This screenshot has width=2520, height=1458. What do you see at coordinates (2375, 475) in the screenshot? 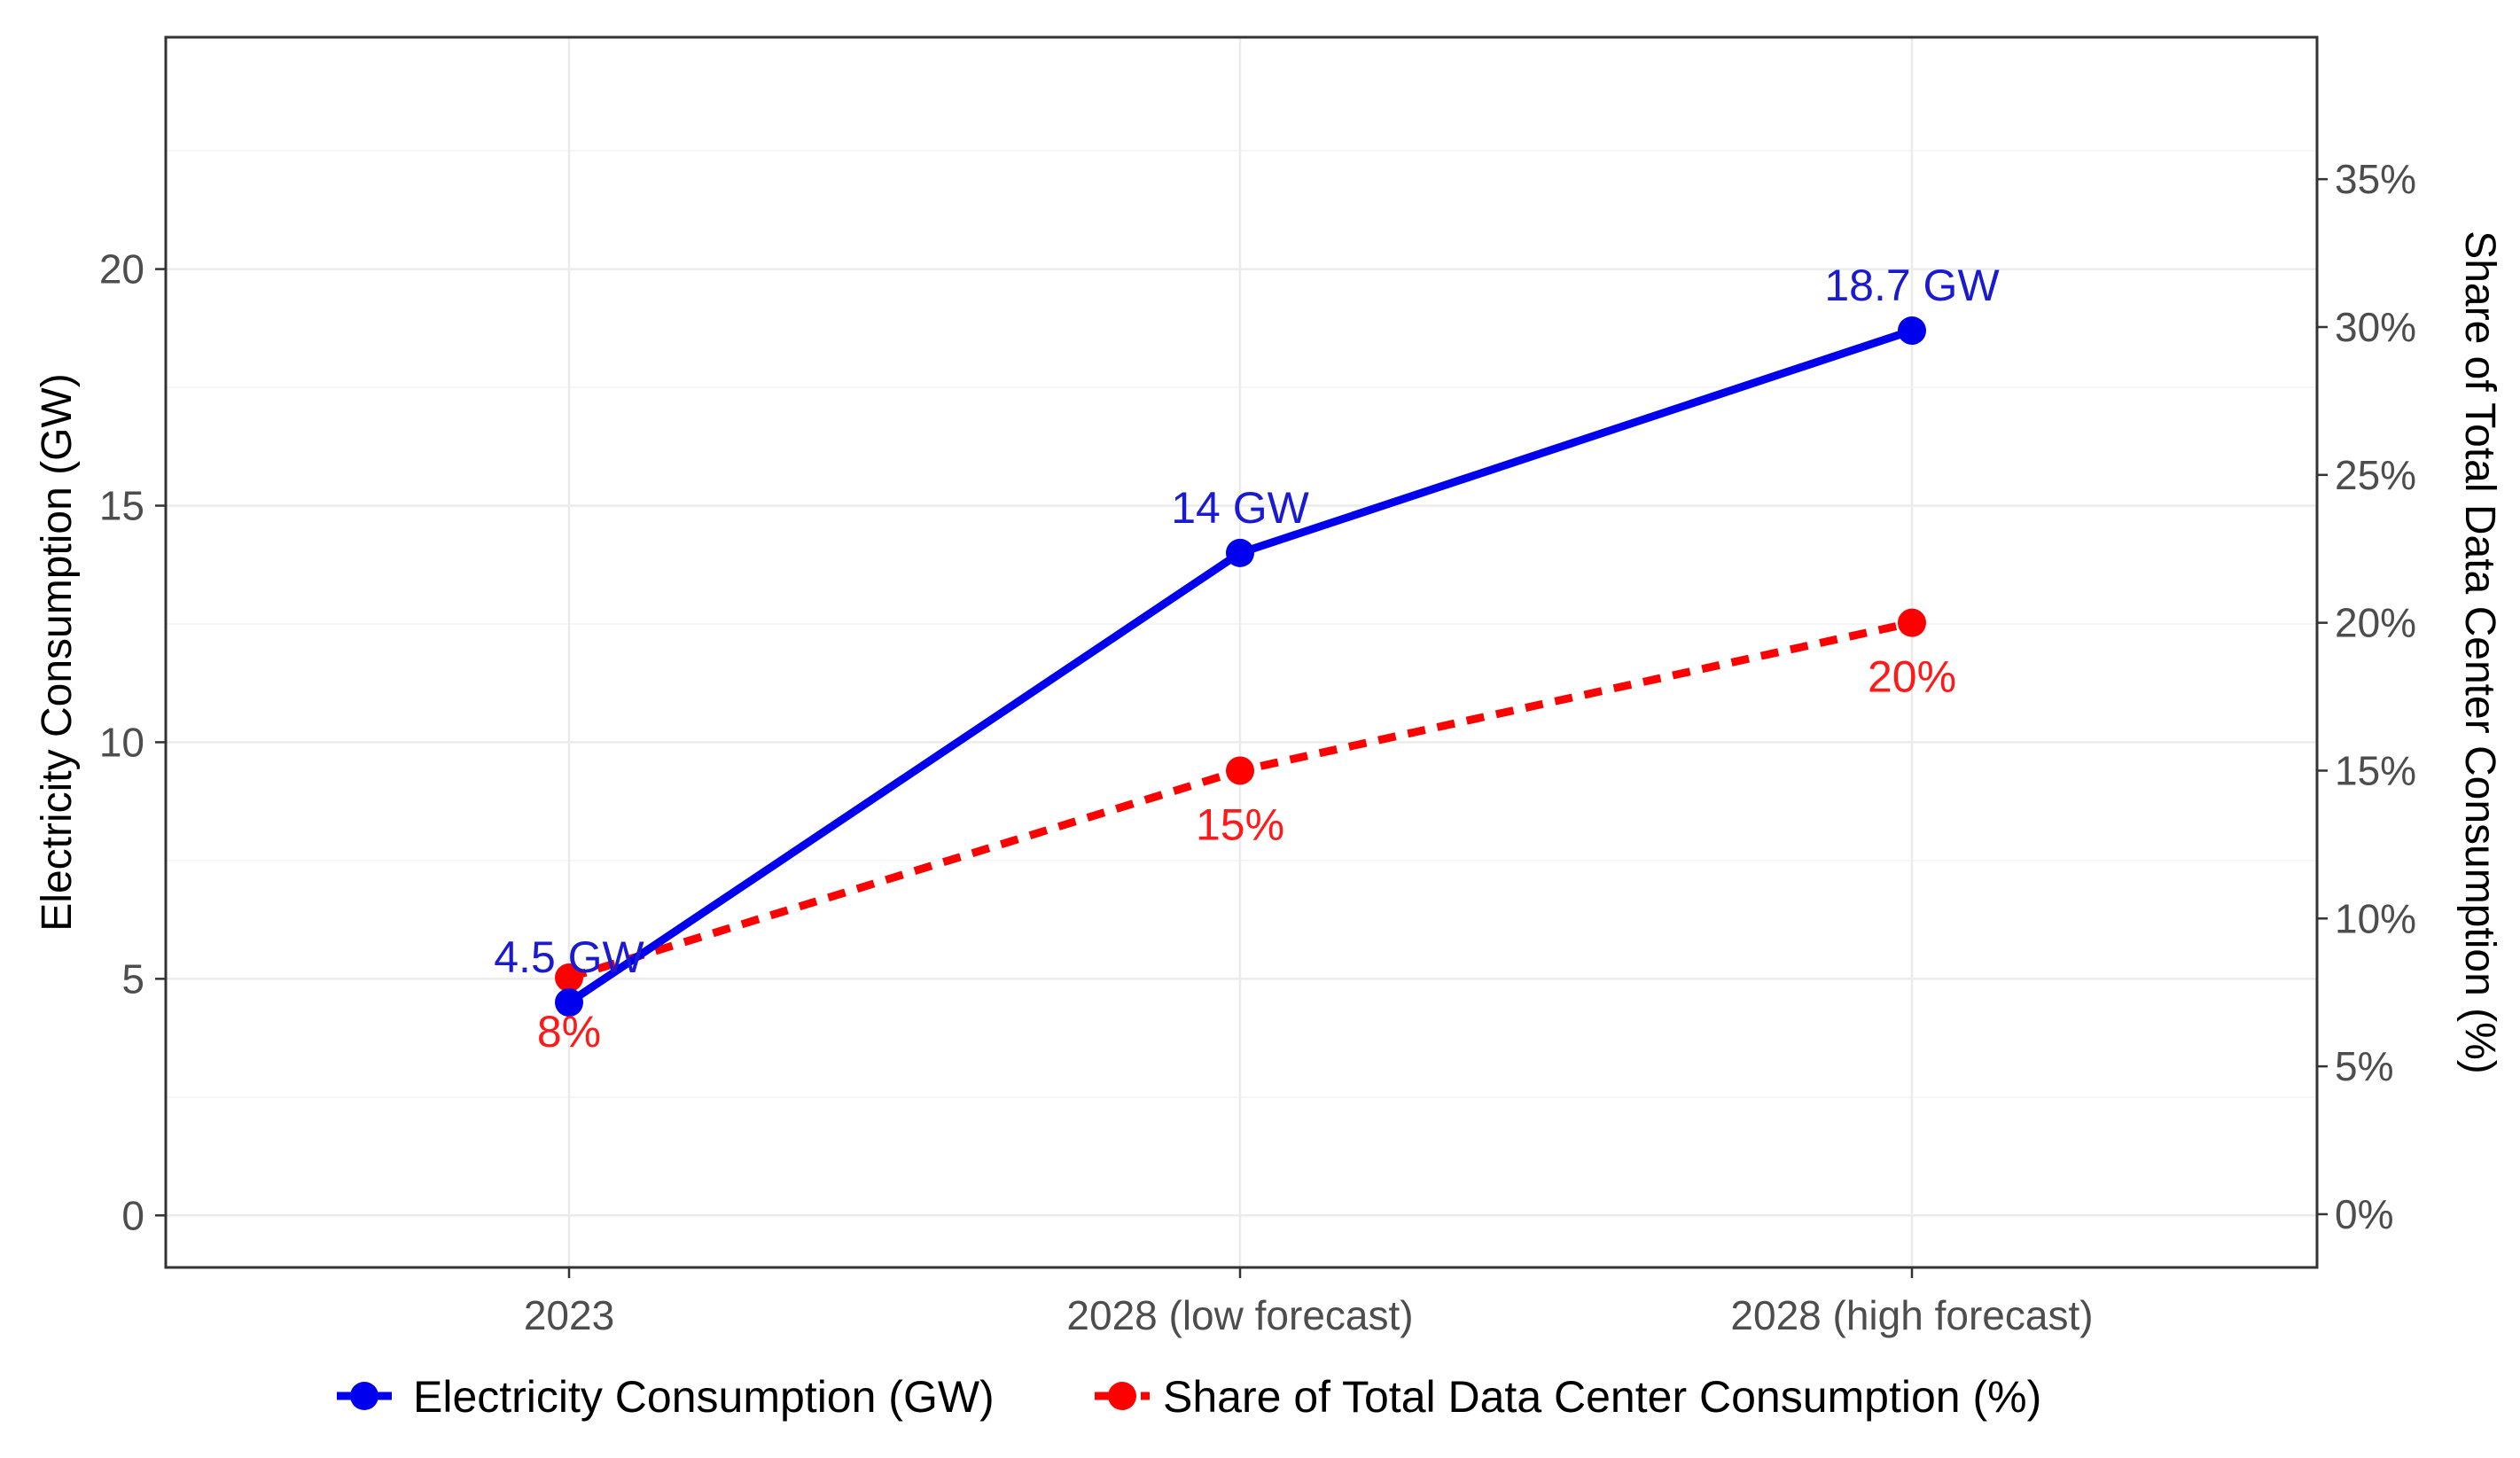
I see `y-tick-label-right: 25%` at bounding box center [2375, 475].